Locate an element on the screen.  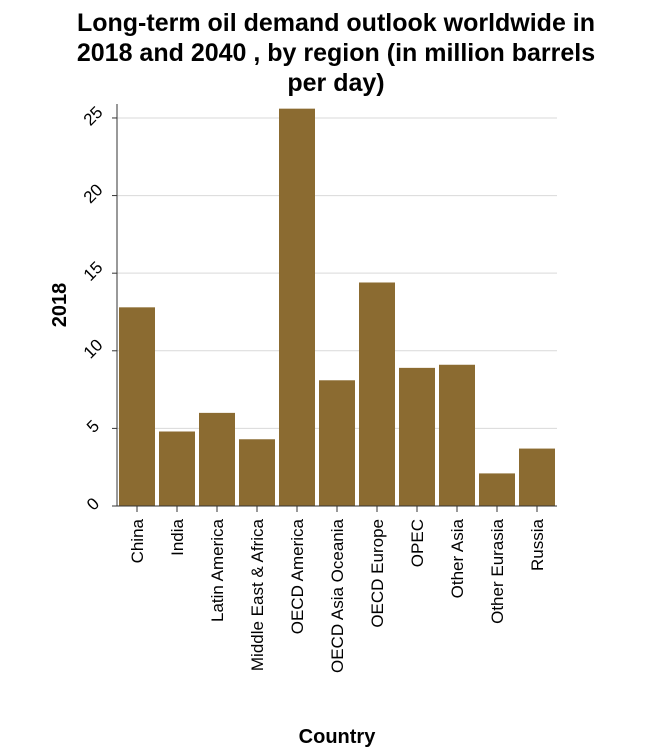
y-axis-title: 2018 is located at coordinates (60, 305).